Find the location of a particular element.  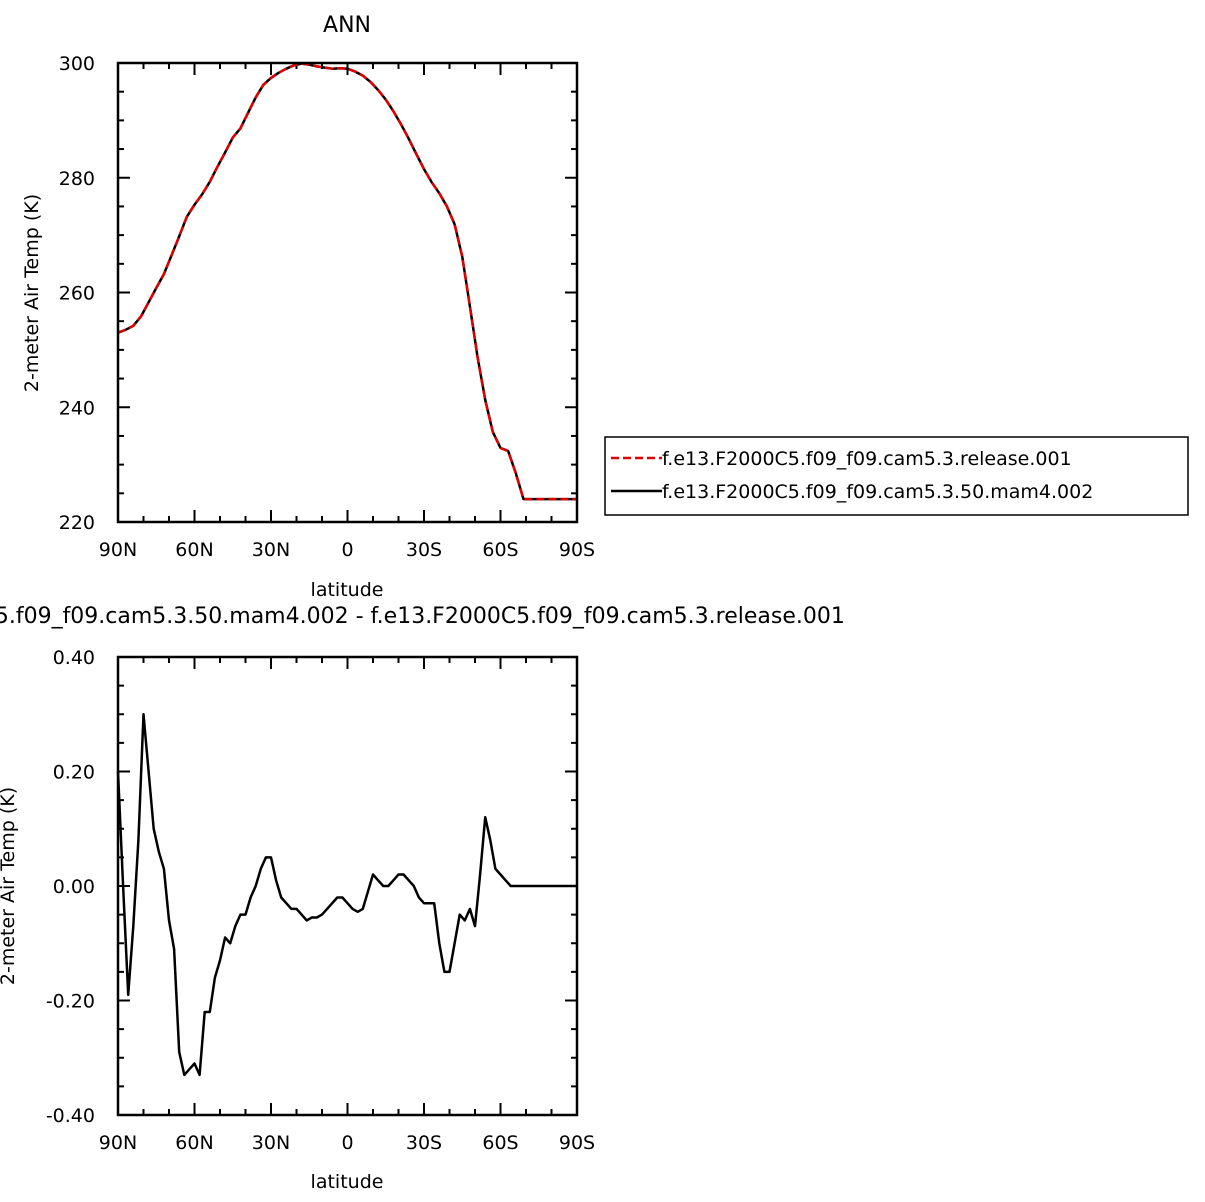

bottom-y-tick-label: -0.20 is located at coordinates (70, 1002).